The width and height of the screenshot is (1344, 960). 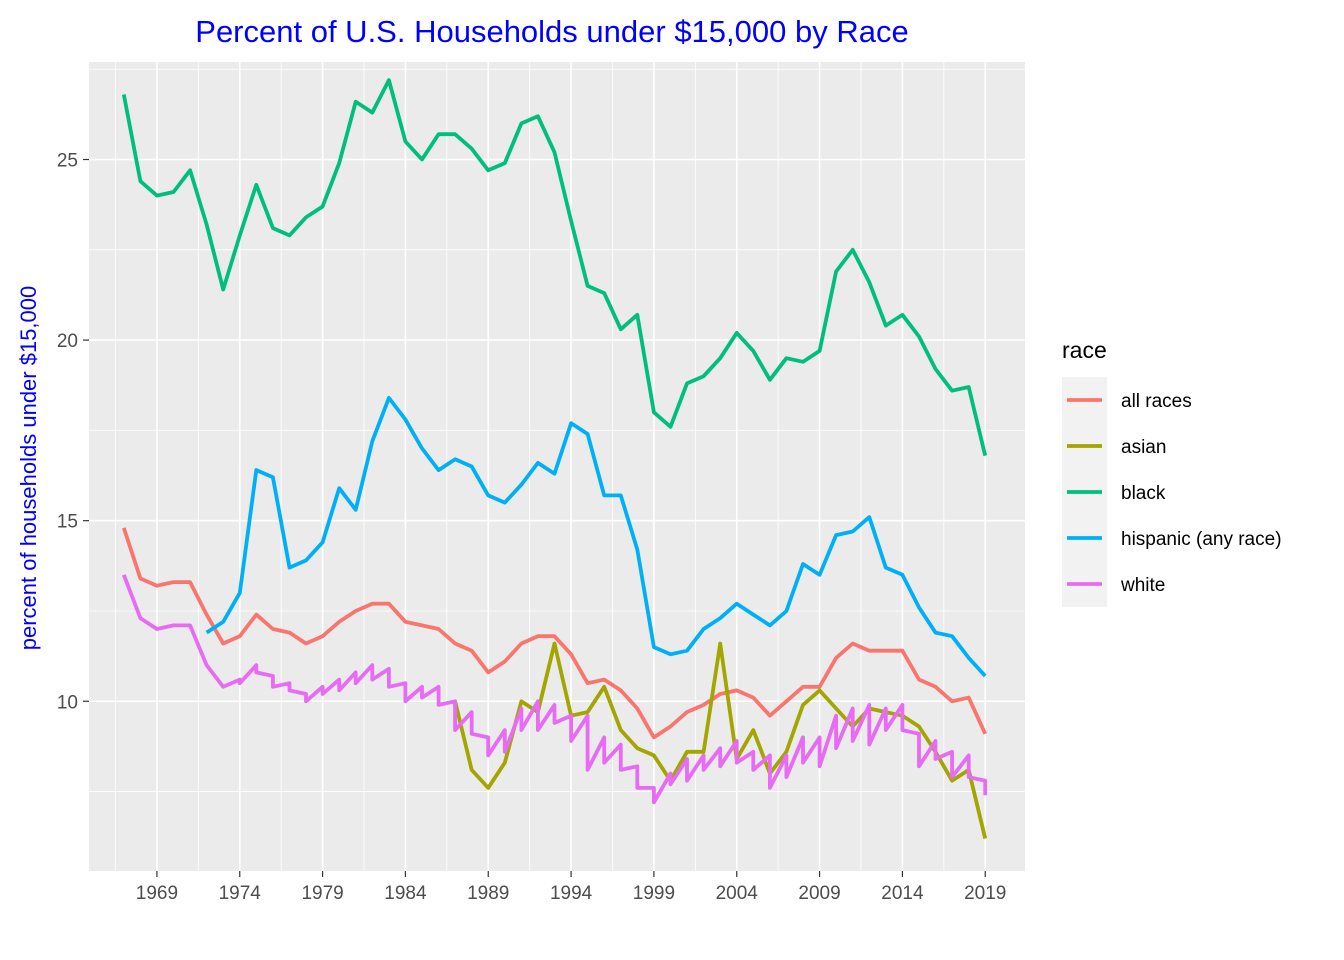 What do you see at coordinates (157, 893) in the screenshot?
I see `x-tick-label: 1969` at bounding box center [157, 893].